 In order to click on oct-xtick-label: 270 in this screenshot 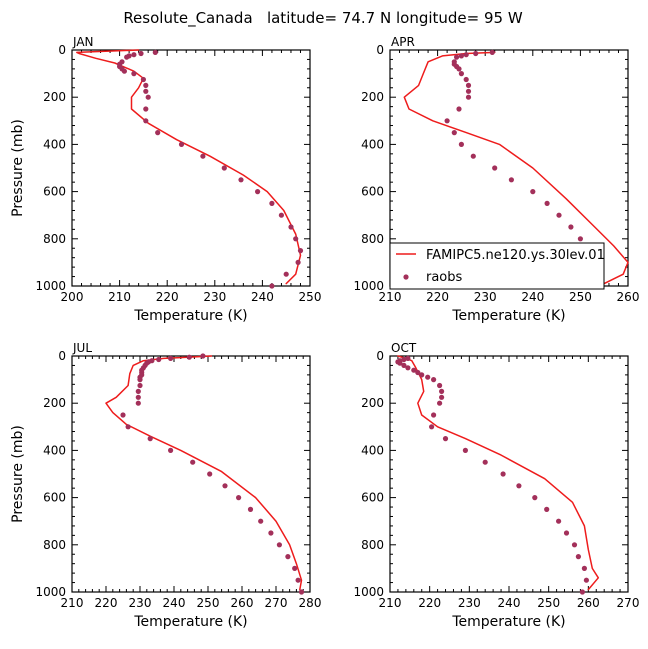, I will do `click(628, 603)`.